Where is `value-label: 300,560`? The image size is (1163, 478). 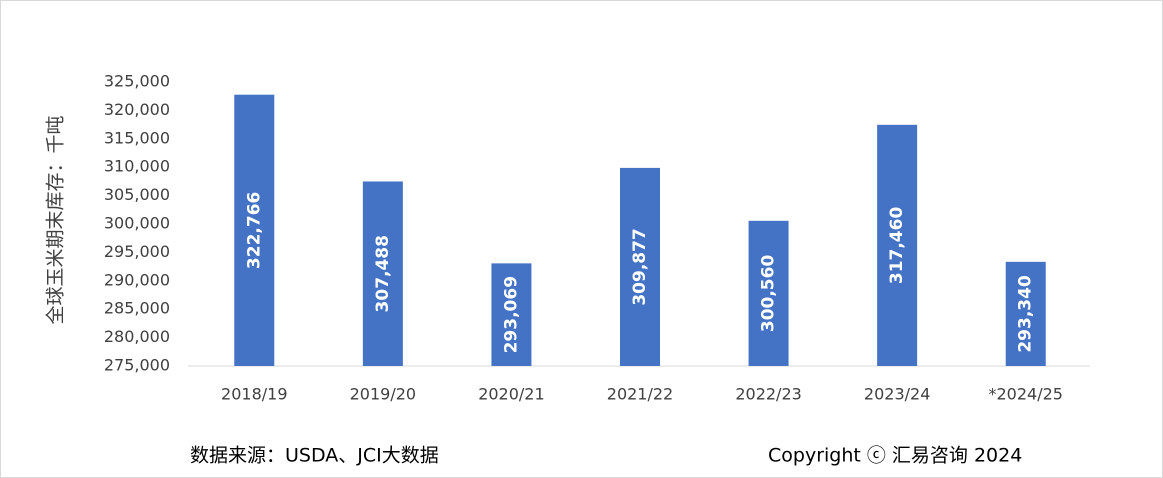
value-label: 300,560 is located at coordinates (769, 294).